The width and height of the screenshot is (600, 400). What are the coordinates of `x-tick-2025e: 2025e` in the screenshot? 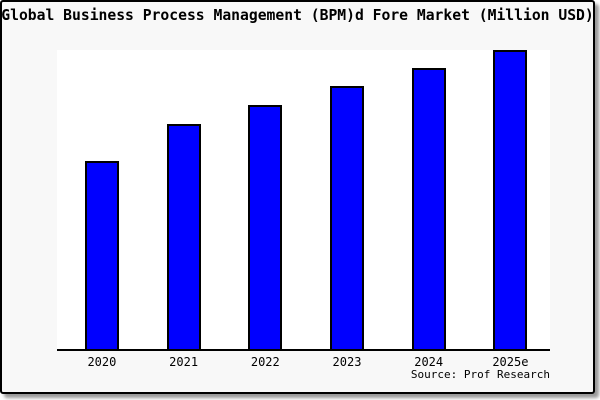 It's located at (510, 362).